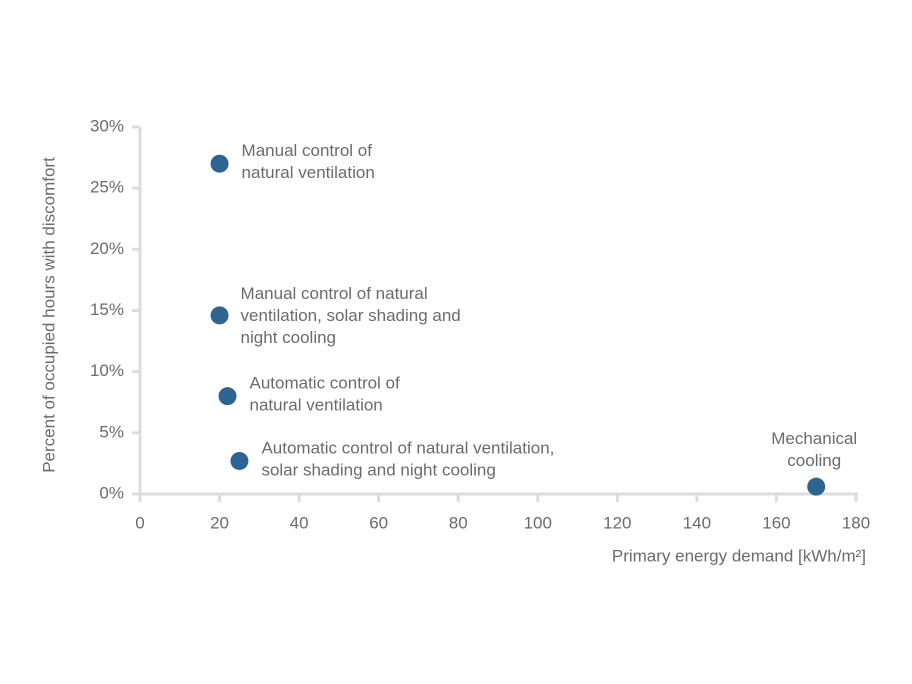 Image resolution: width=912 pixels, height=684 pixels. I want to click on x-tick-label: 140, so click(697, 522).